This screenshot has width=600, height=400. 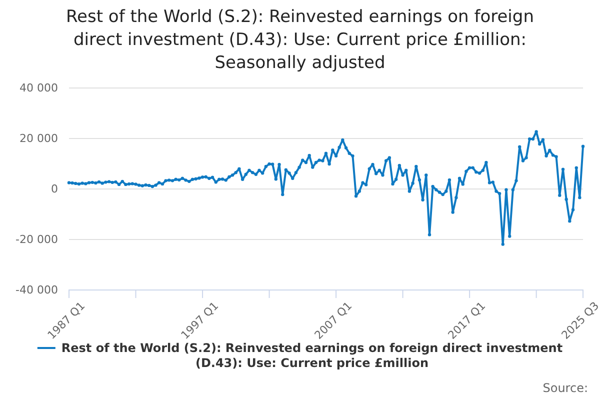 I want to click on y-tick-label: -20 000, so click(x=37, y=239).